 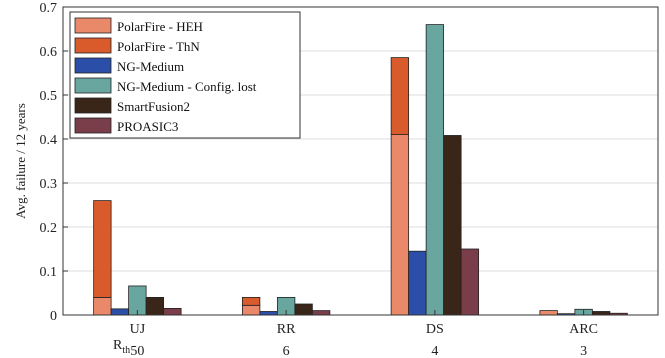 I want to click on threshold-value: 6, so click(x=286, y=351).